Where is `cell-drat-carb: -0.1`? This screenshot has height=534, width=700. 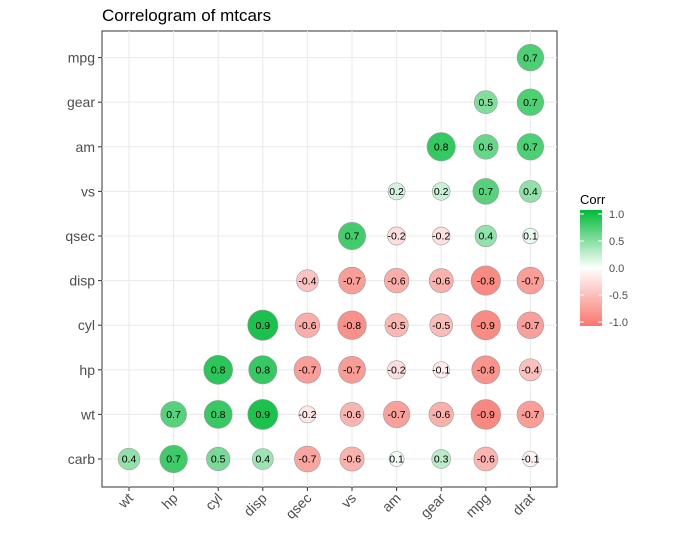
cell-drat-carb: -0.1 is located at coordinates (530, 459).